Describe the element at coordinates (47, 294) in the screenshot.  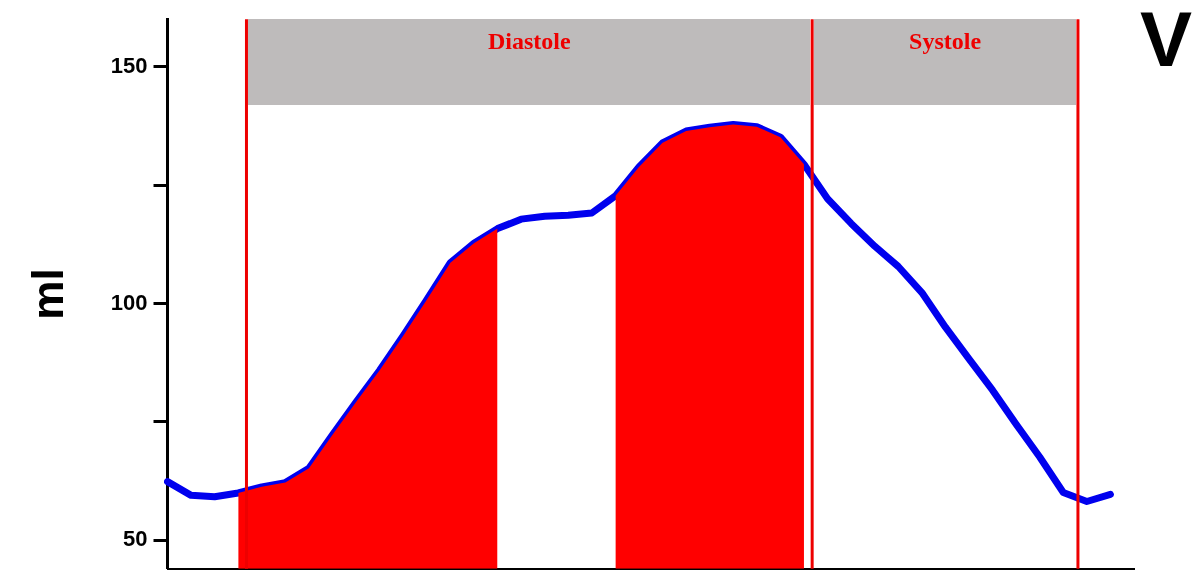
I see `y-axis-title: ml` at that location.